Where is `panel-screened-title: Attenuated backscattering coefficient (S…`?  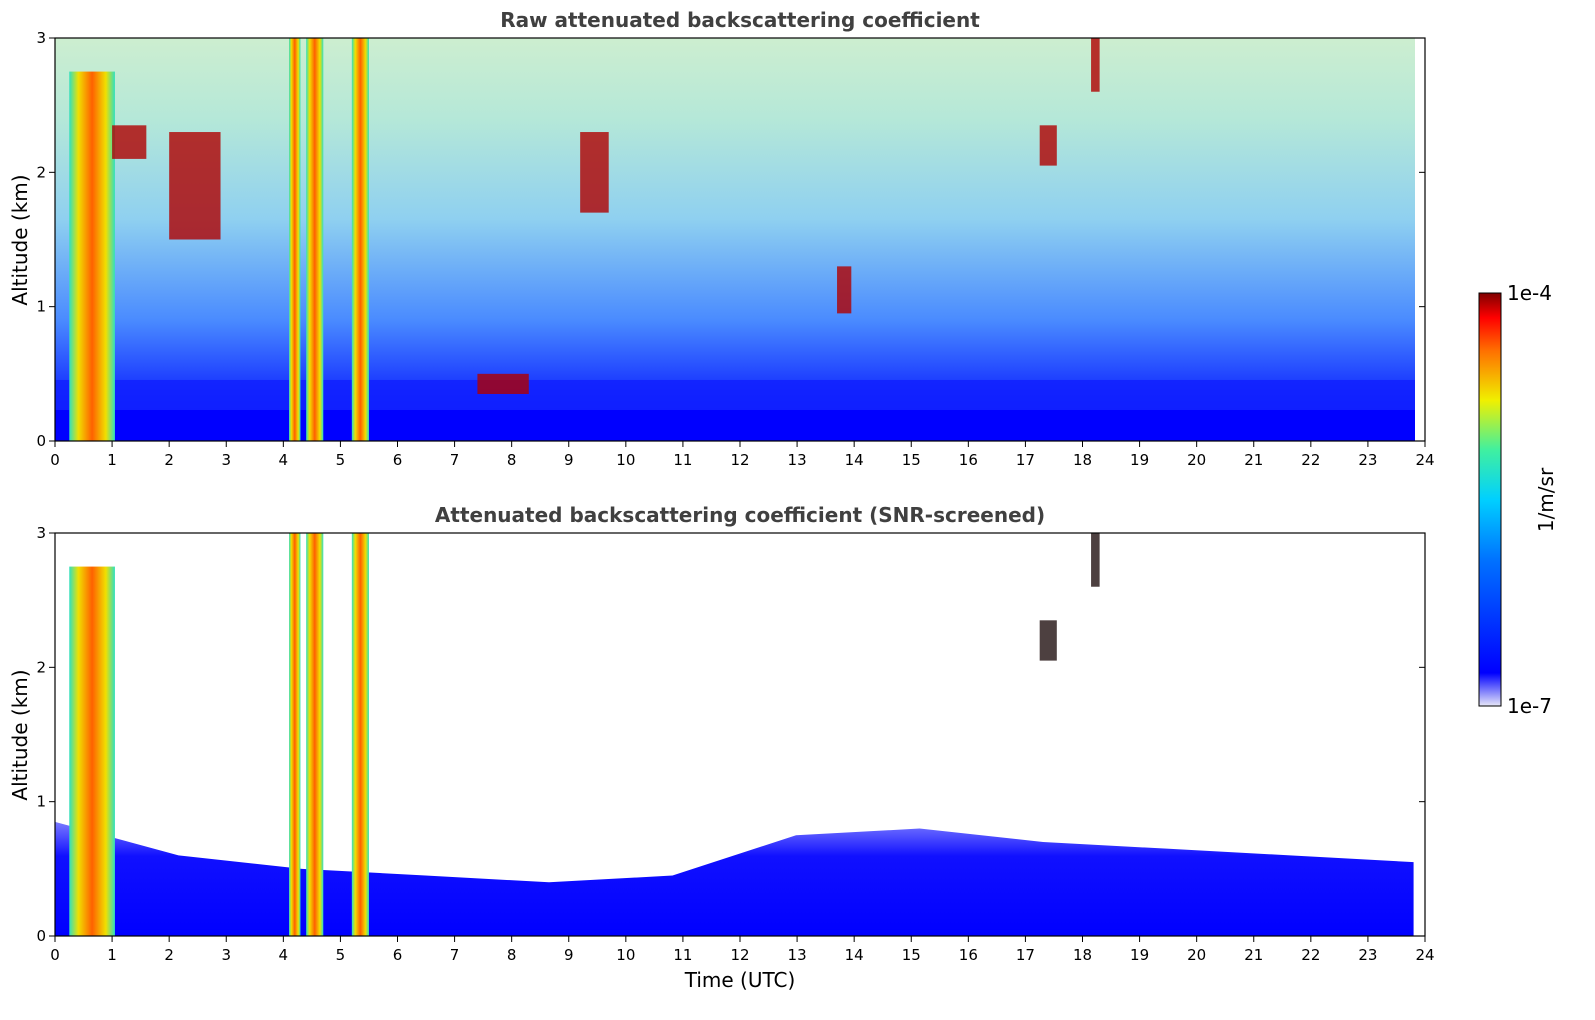
panel-screened-title: Attenuated backscattering coefficient (S… is located at coordinates (740, 515).